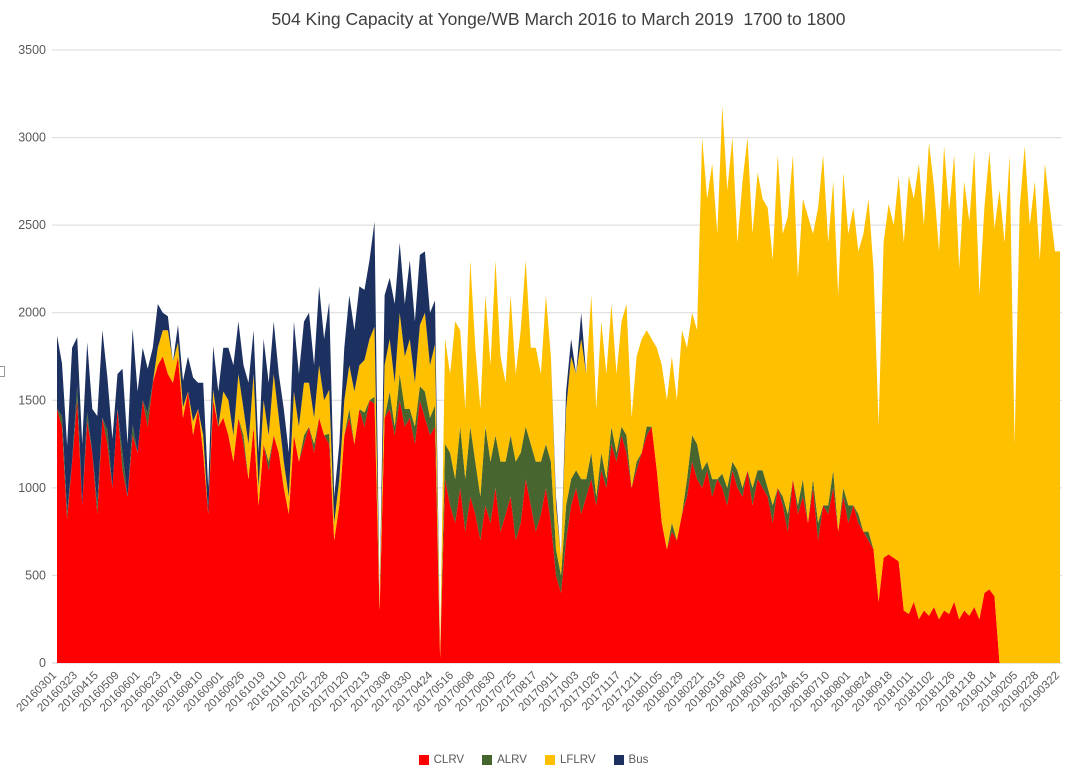 The image size is (1067, 772). I want to click on y-tick-label-3000: 3000, so click(32, 138).